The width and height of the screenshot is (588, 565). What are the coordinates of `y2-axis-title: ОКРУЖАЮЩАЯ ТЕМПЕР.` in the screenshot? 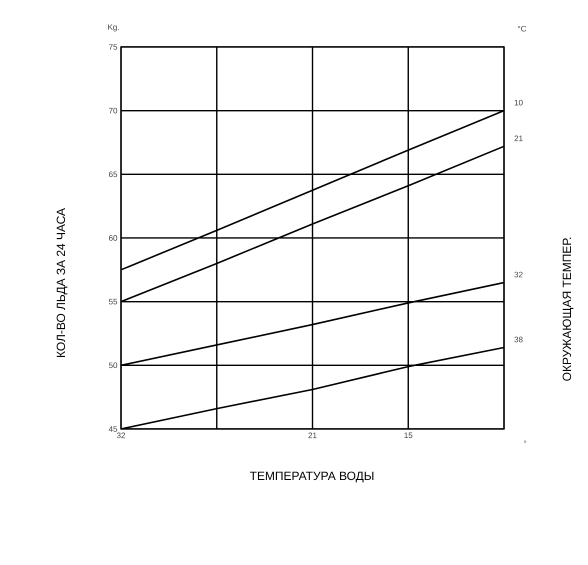 It's located at (568, 309).